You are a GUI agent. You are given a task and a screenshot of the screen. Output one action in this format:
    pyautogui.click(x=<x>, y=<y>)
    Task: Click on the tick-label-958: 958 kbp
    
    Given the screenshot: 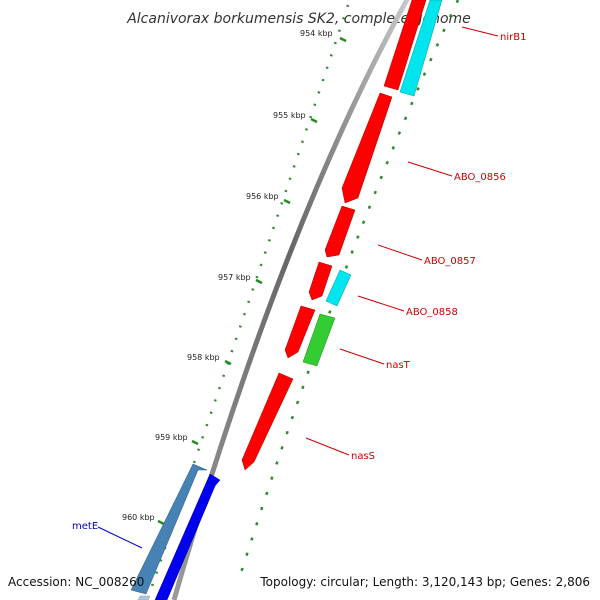 What is the action you would take?
    pyautogui.click(x=203, y=357)
    